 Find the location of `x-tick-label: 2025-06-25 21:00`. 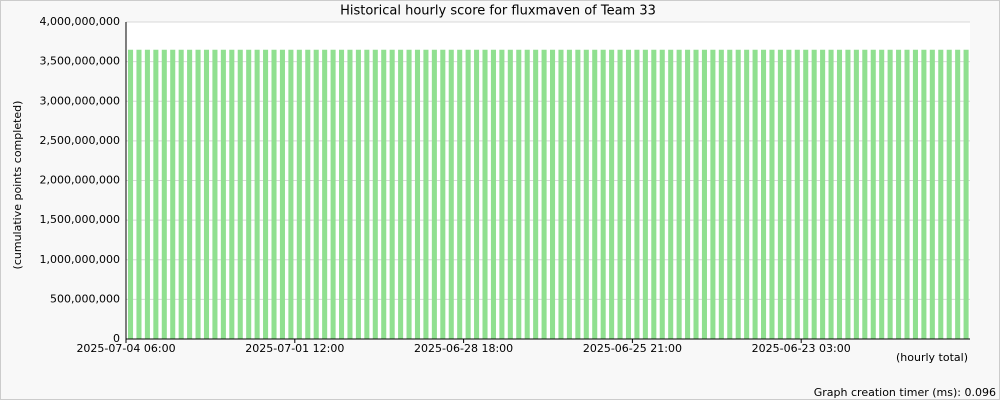

x-tick-label: 2025-06-25 21:00 is located at coordinates (632, 348).